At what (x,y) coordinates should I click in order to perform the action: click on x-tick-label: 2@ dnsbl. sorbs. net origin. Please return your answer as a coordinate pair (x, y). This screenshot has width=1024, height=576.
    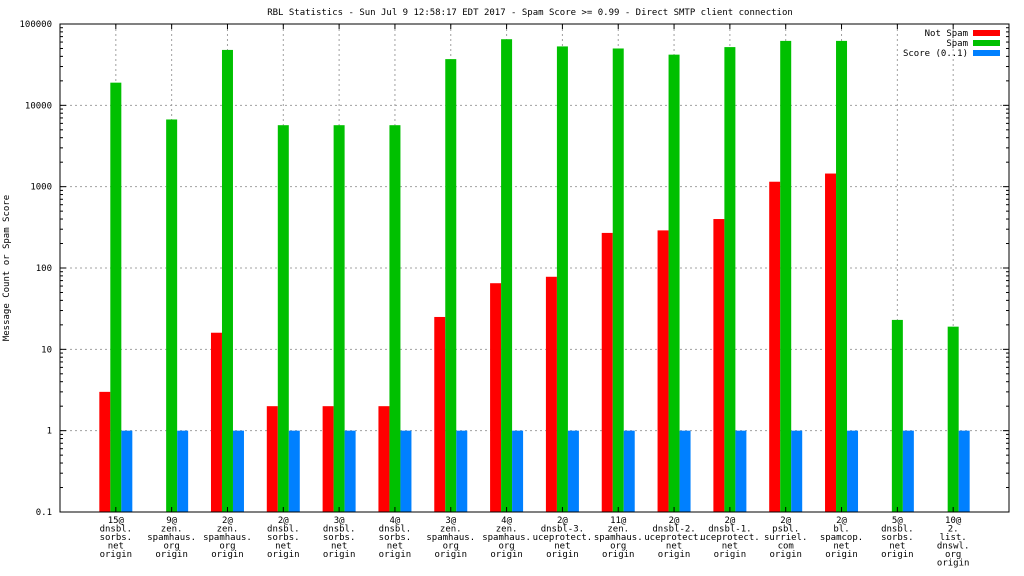
    Looking at the image, I should click on (283, 538).